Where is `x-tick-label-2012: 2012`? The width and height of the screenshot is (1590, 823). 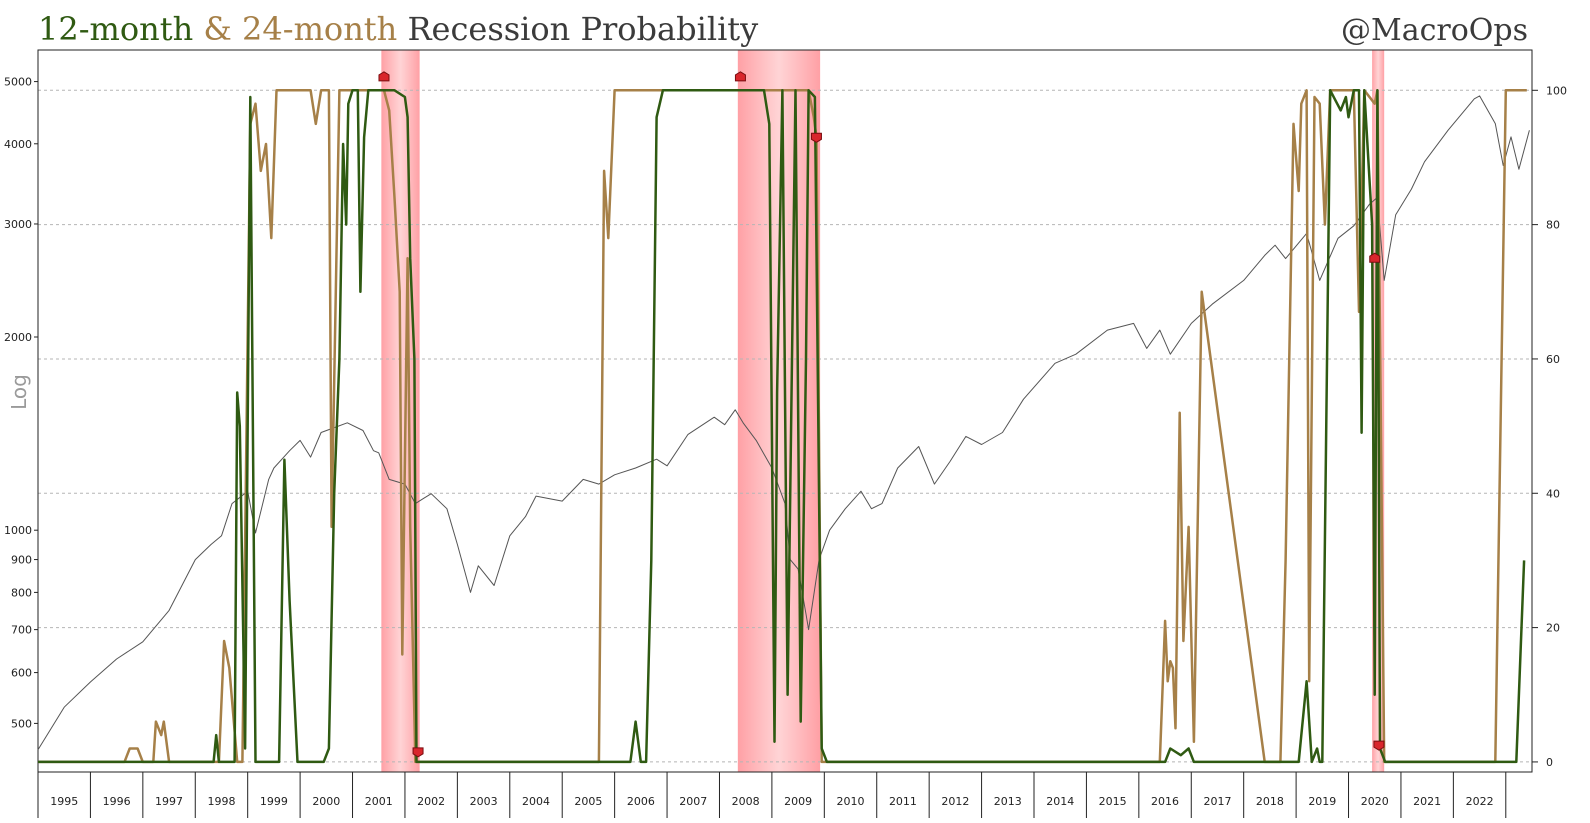
x-tick-label-2012: 2012 is located at coordinates (955, 801).